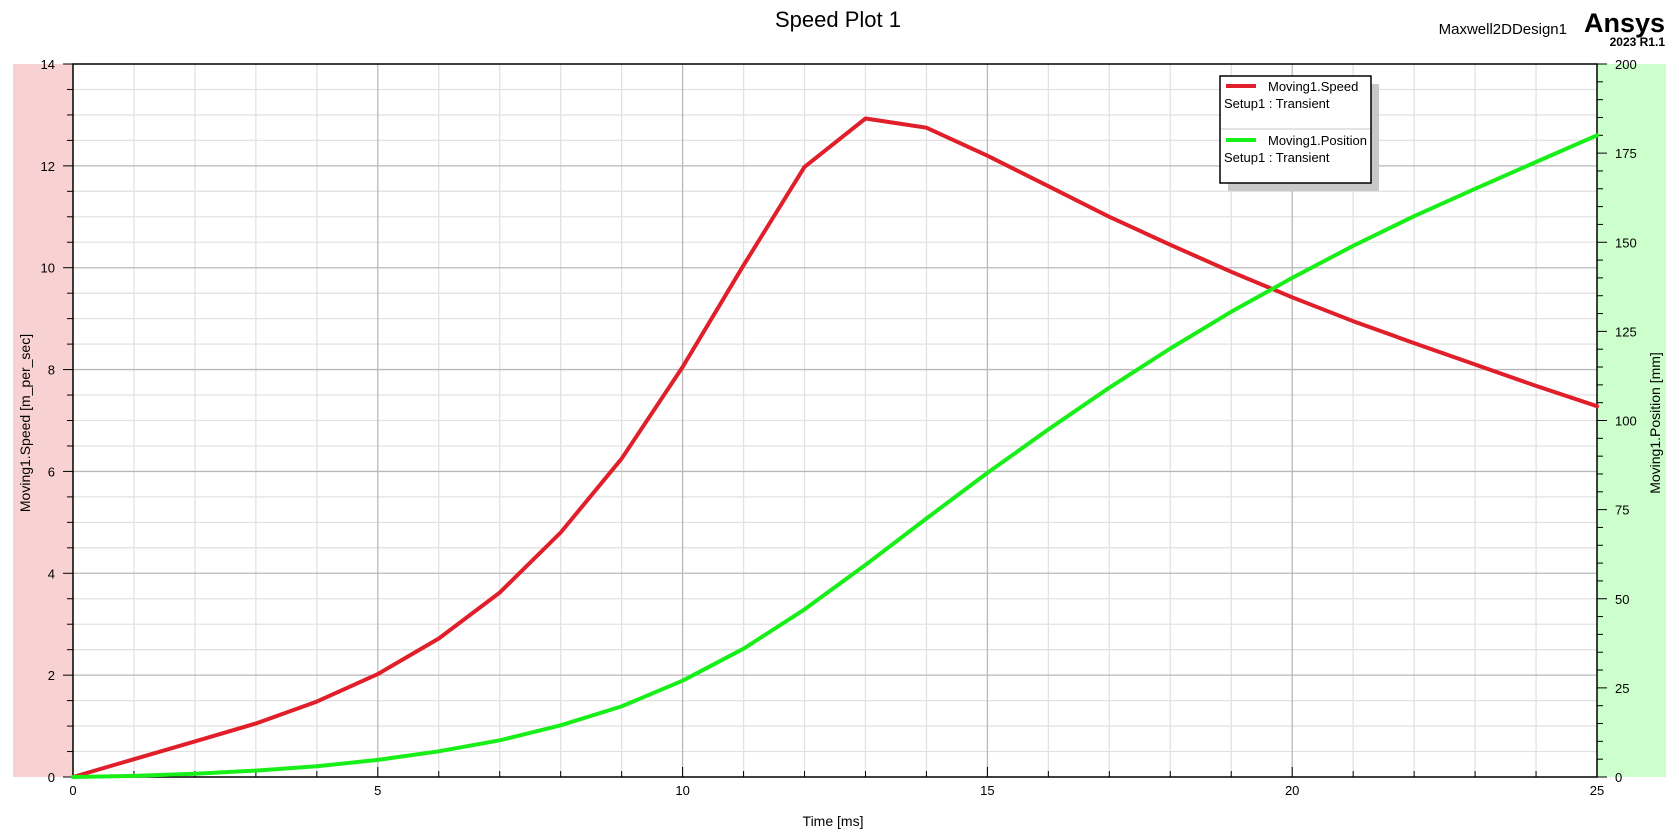  What do you see at coordinates (1313, 86) in the screenshot?
I see `legend-label-speed: Moving1.Speed` at bounding box center [1313, 86].